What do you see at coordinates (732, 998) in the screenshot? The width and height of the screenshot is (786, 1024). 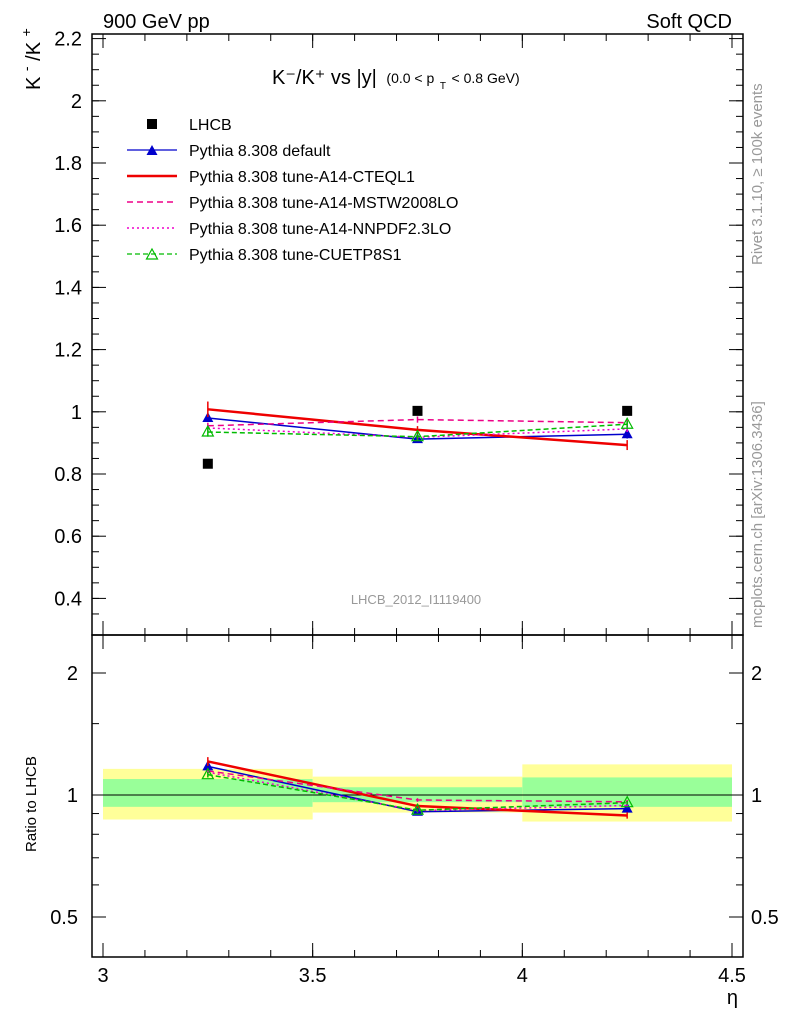 I see `x-axis-label: η` at bounding box center [732, 998].